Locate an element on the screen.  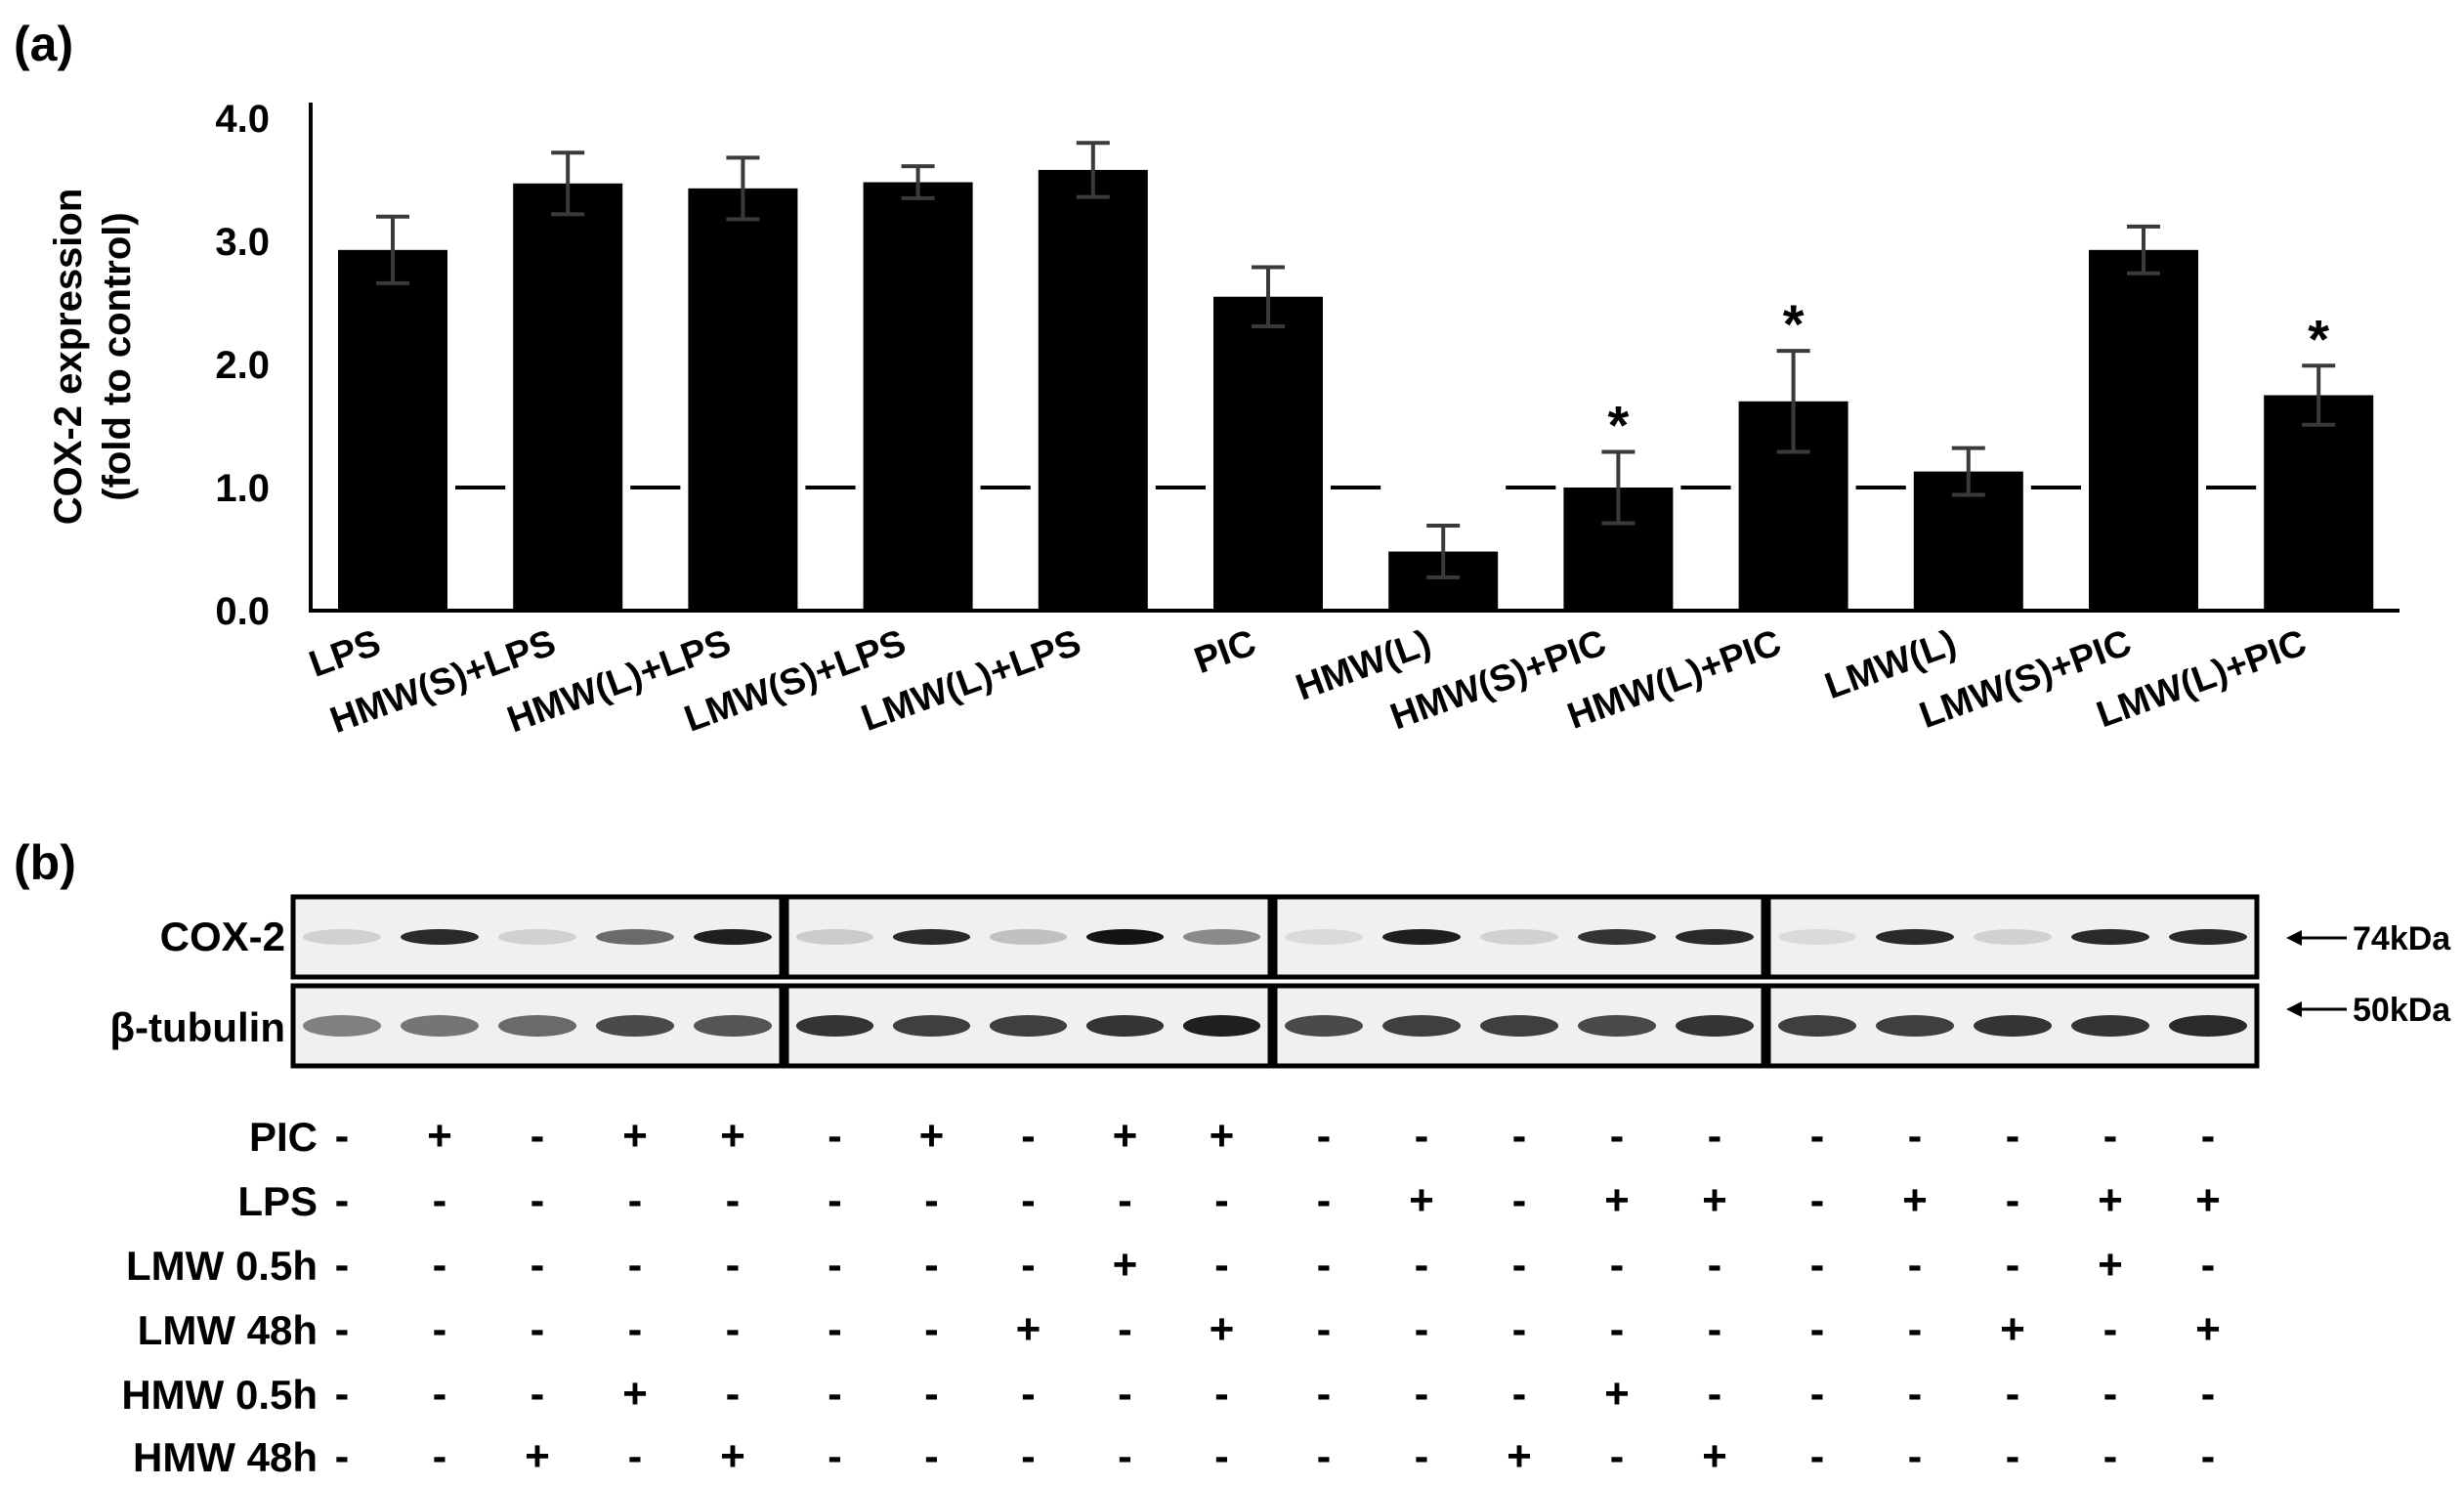
y-axis-label-line2: (fold to control) is located at coordinates (117, 356).